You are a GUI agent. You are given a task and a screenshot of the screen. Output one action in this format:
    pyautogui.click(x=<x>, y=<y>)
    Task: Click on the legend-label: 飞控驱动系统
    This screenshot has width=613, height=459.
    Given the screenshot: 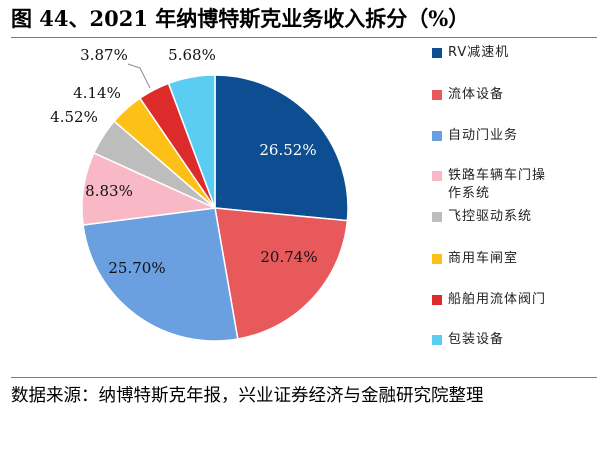 What is the action you would take?
    pyautogui.click(x=490, y=216)
    